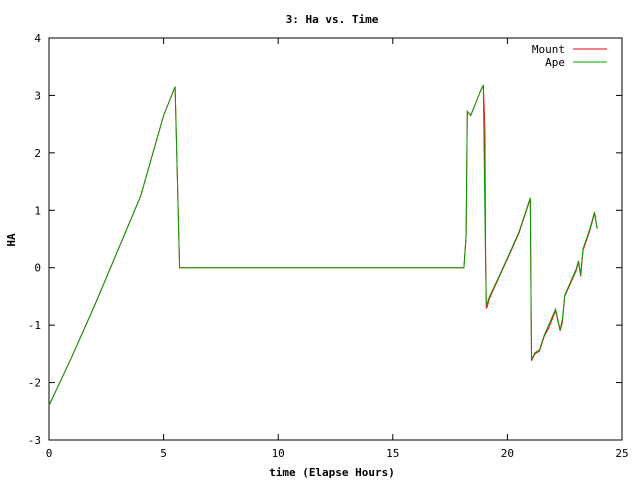 Image resolution: width=640 pixels, height=480 pixels. What do you see at coordinates (34, 383) in the screenshot?
I see `y-tick-label: -2` at bounding box center [34, 383].